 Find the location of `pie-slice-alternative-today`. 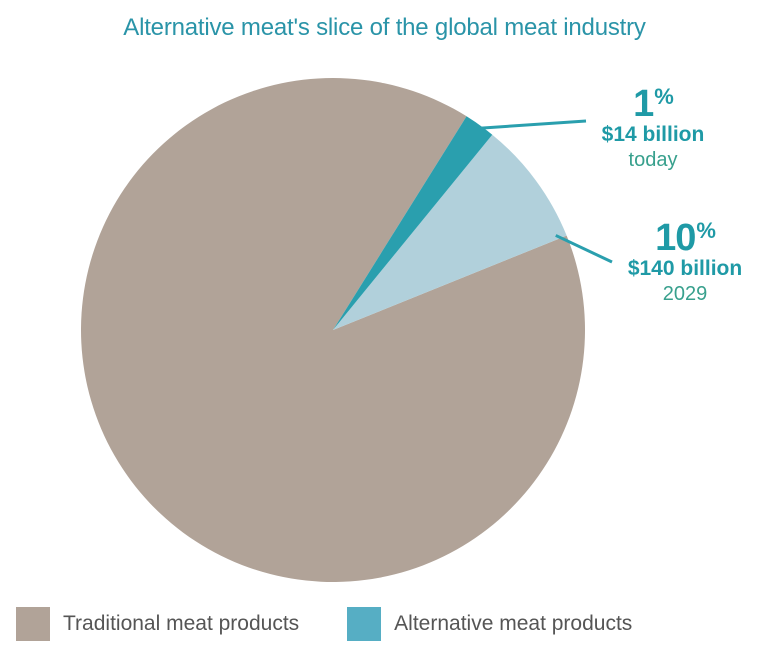

pie-slice-alternative-today is located at coordinates (413, 223).